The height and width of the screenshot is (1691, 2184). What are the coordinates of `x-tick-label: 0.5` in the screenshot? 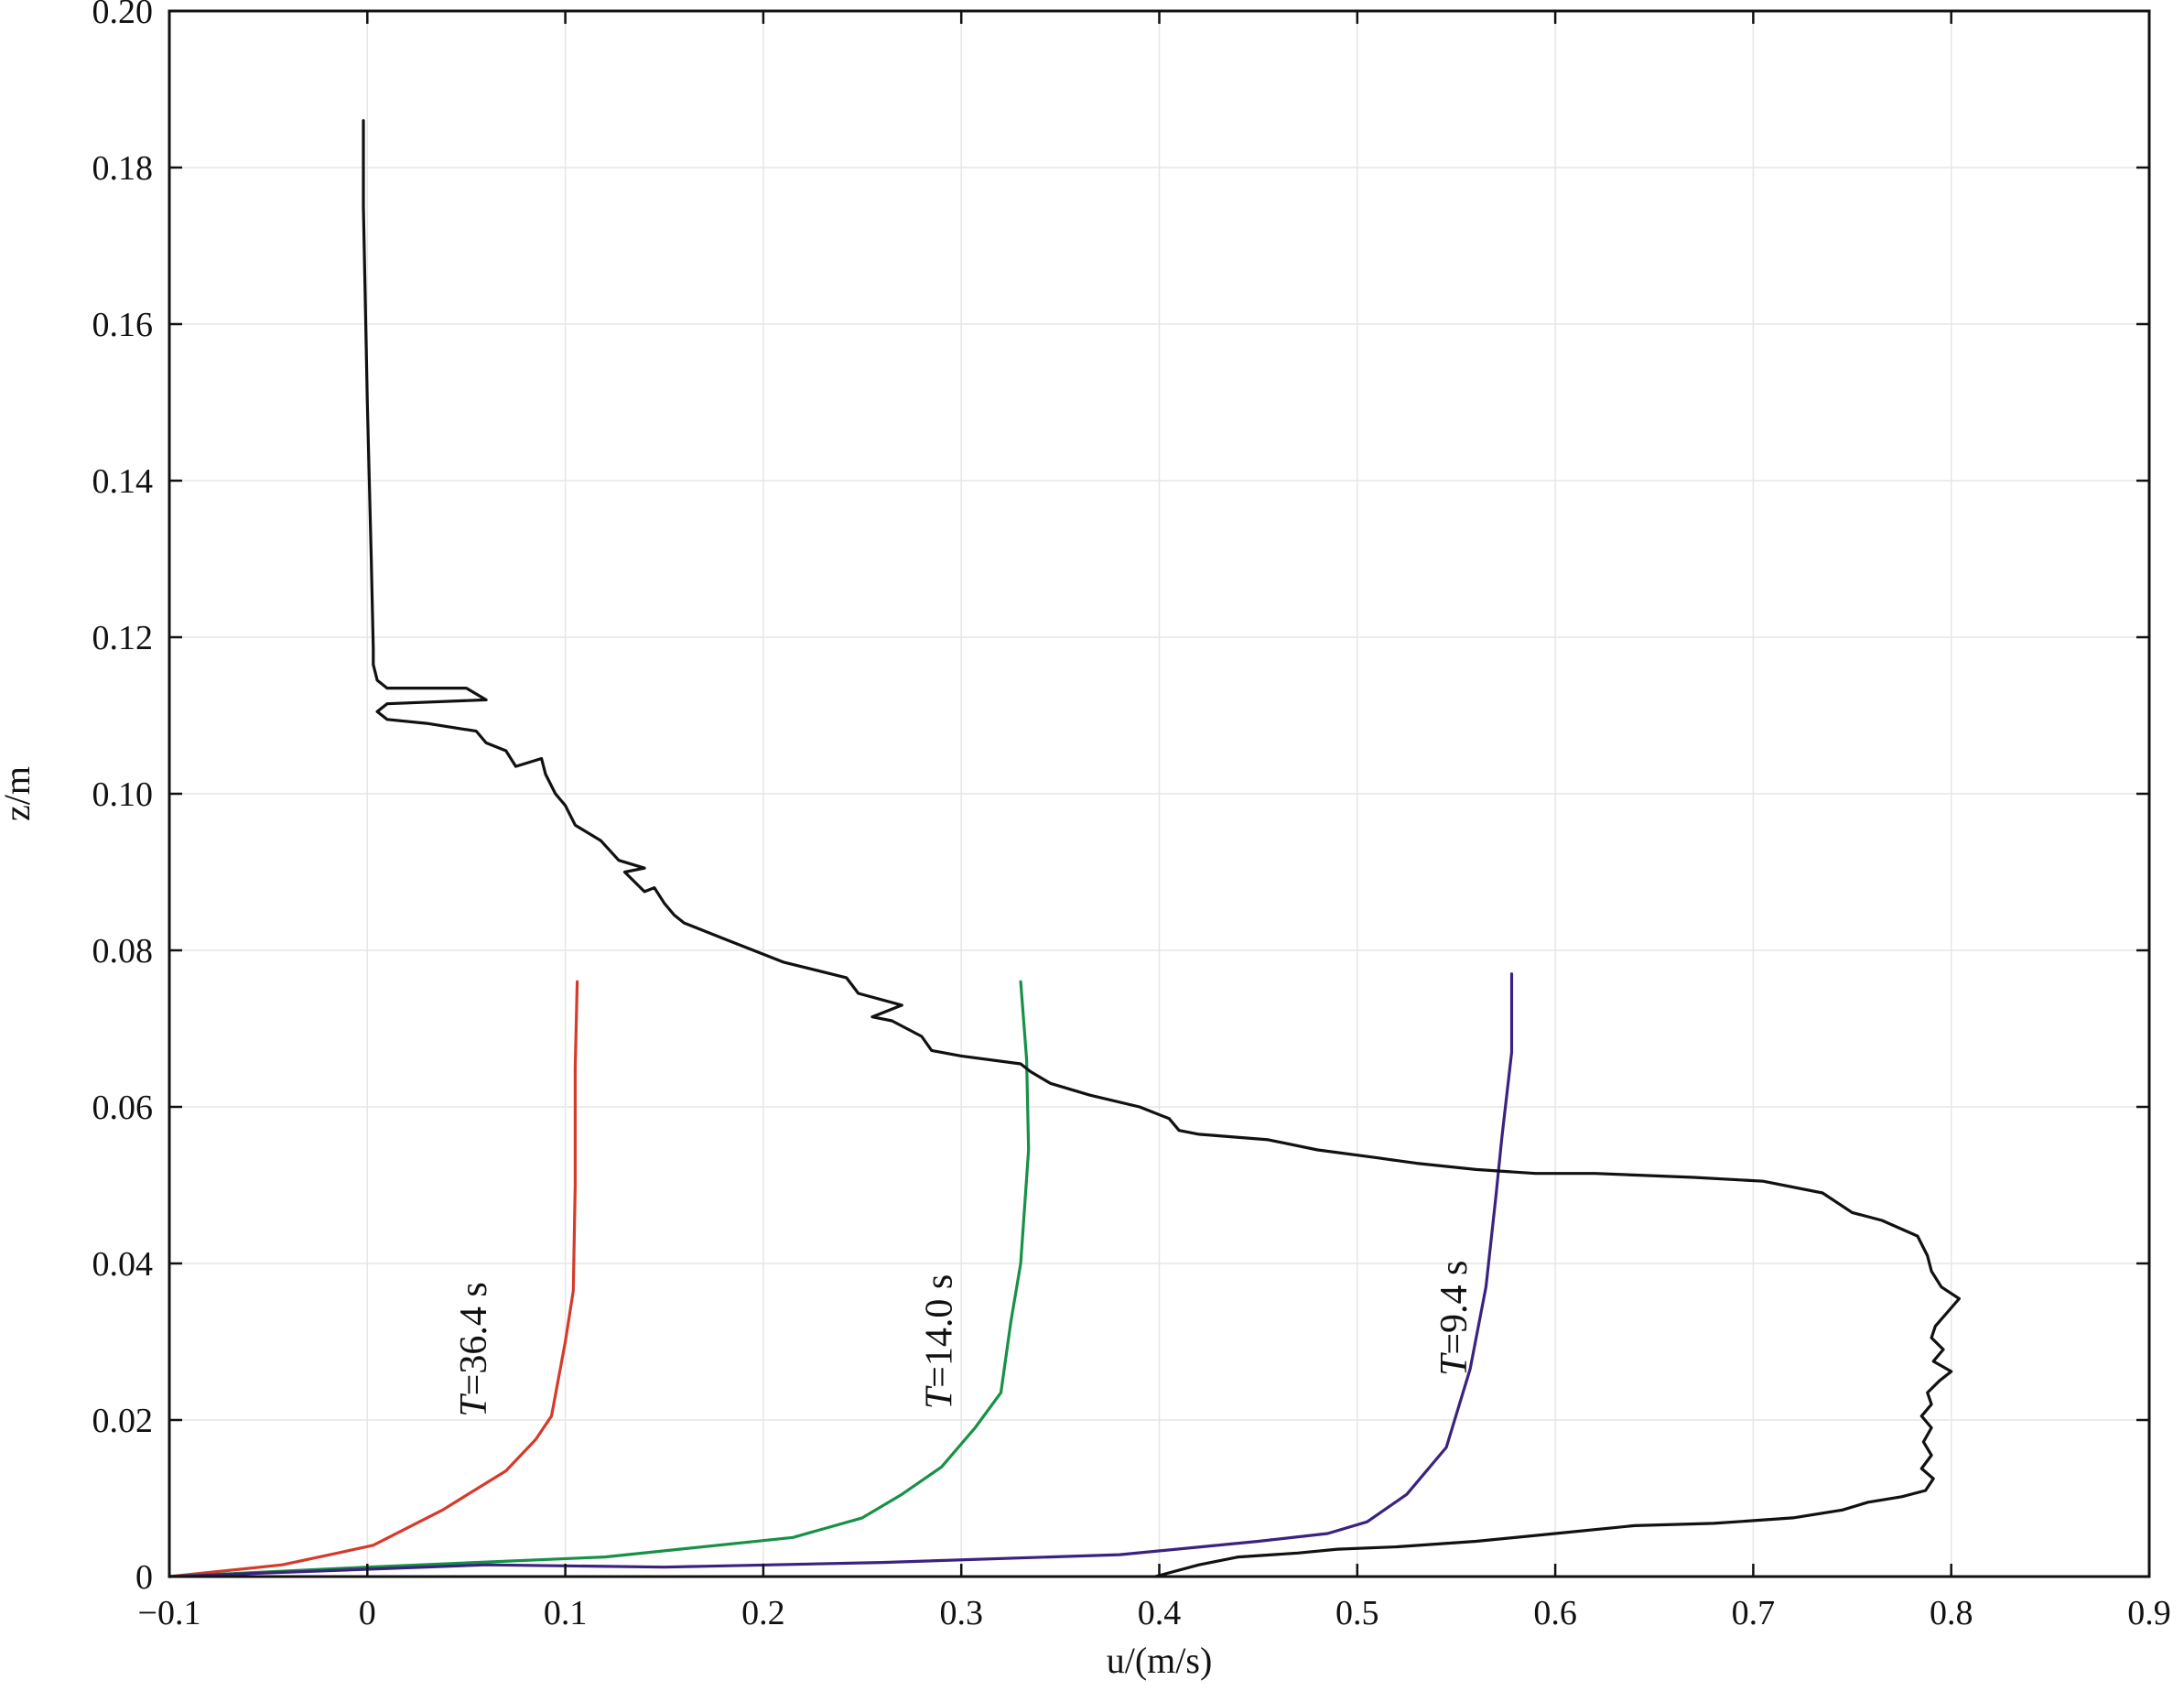 It's located at (1357, 1613).